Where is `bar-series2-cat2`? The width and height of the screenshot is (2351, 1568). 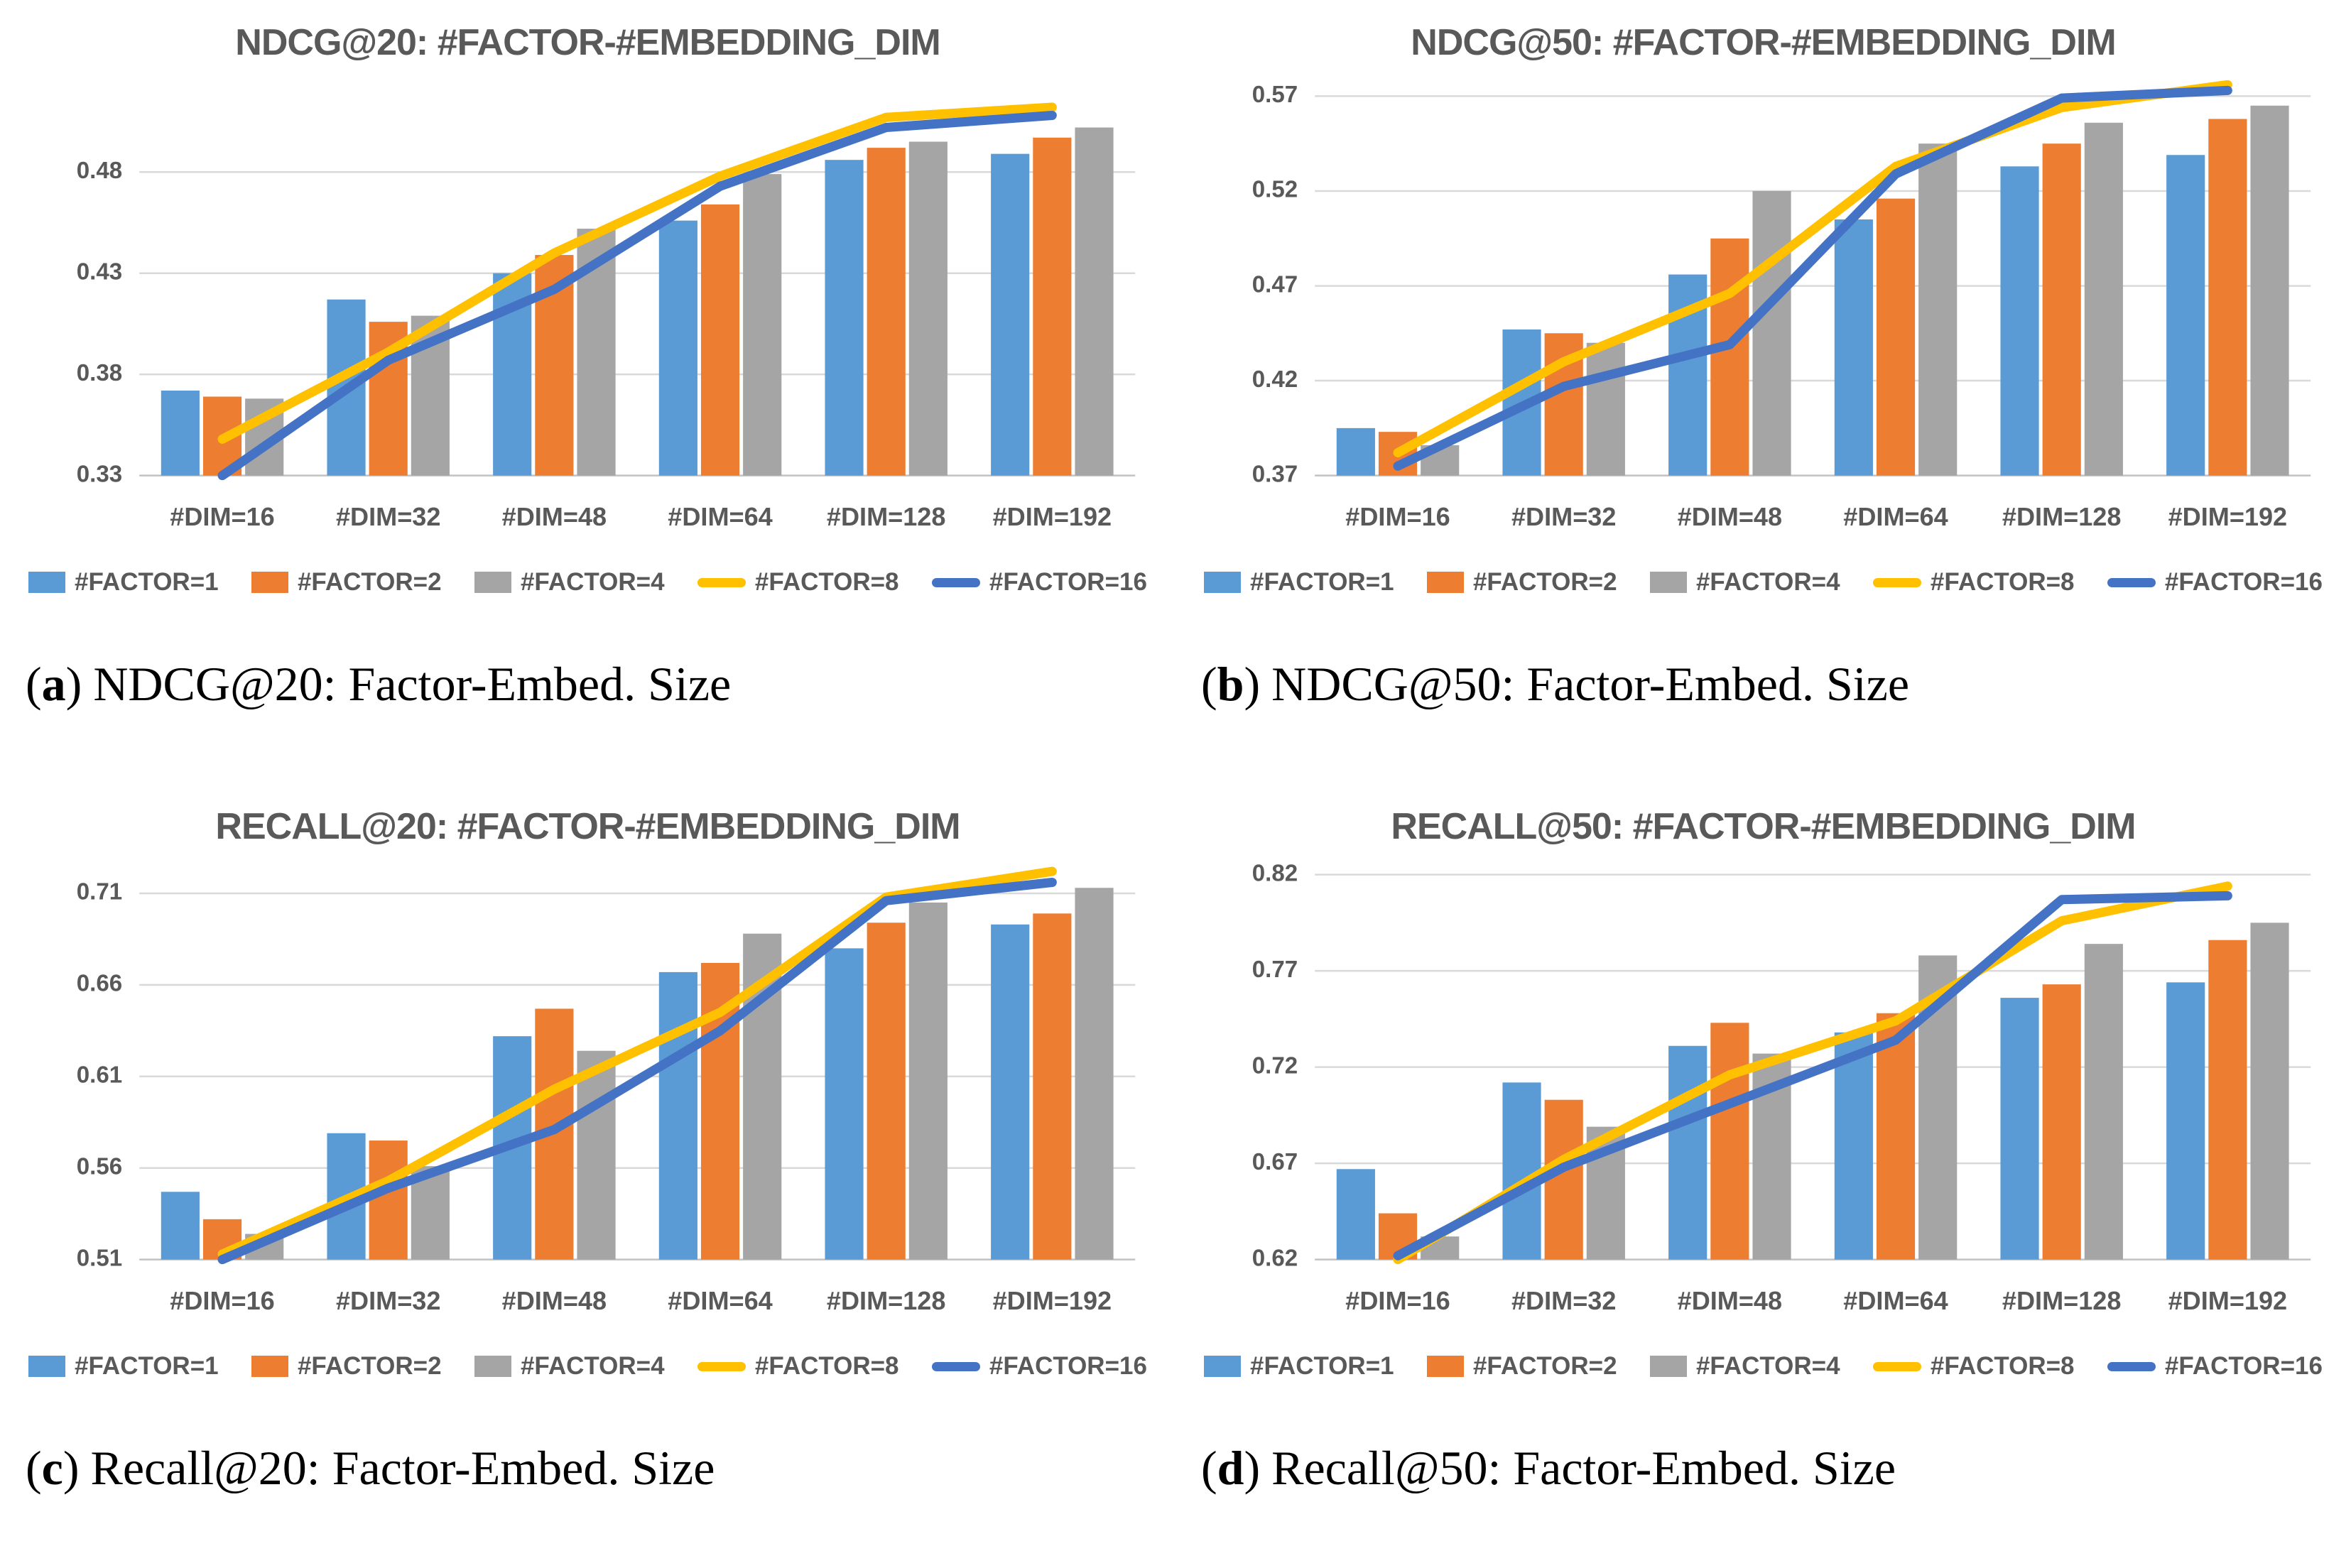 bar-series2-cat2 is located at coordinates (1563, 1179).